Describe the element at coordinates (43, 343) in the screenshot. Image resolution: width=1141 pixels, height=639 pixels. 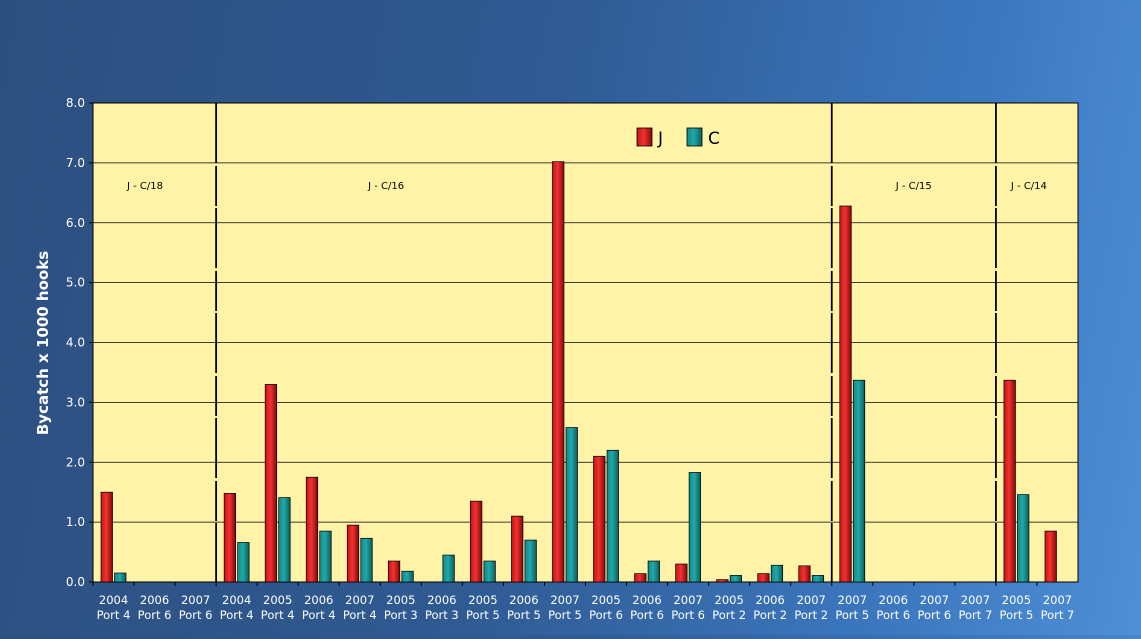
I see `y-axis-label: Bycatch x 1000 hooks` at that location.